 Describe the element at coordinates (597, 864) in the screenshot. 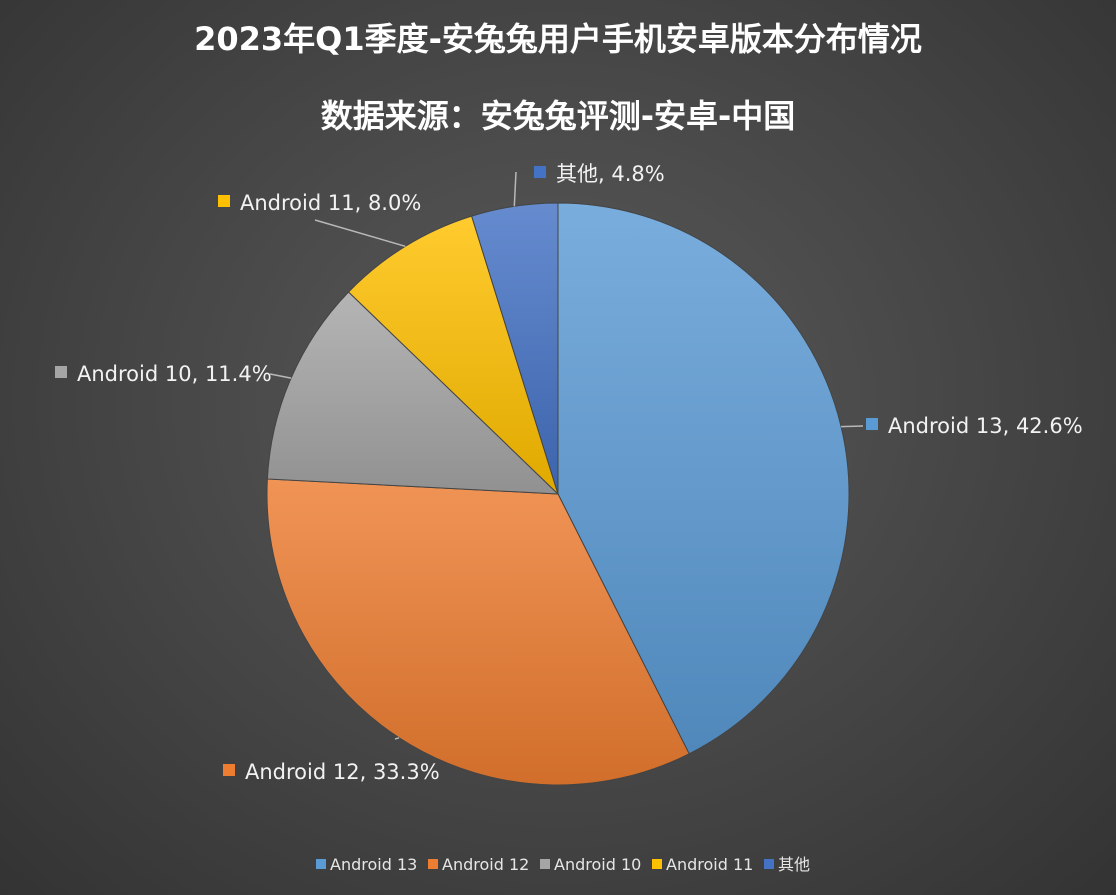

I see `legend-label: Android 10` at that location.